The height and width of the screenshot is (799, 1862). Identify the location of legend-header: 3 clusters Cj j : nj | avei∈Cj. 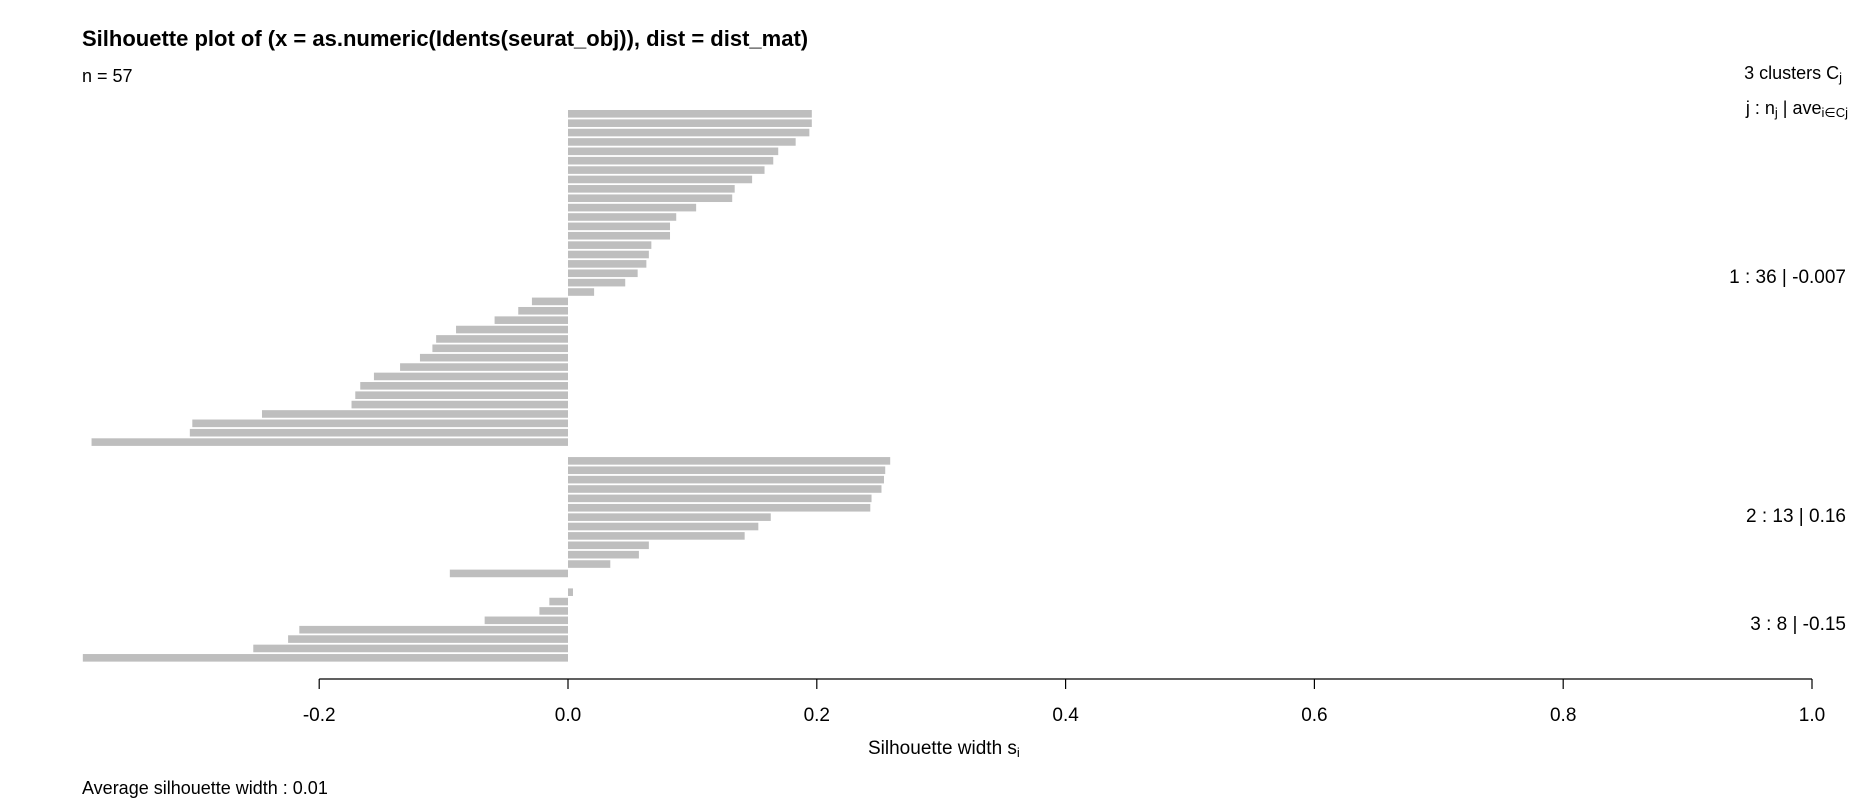
(1796, 93).